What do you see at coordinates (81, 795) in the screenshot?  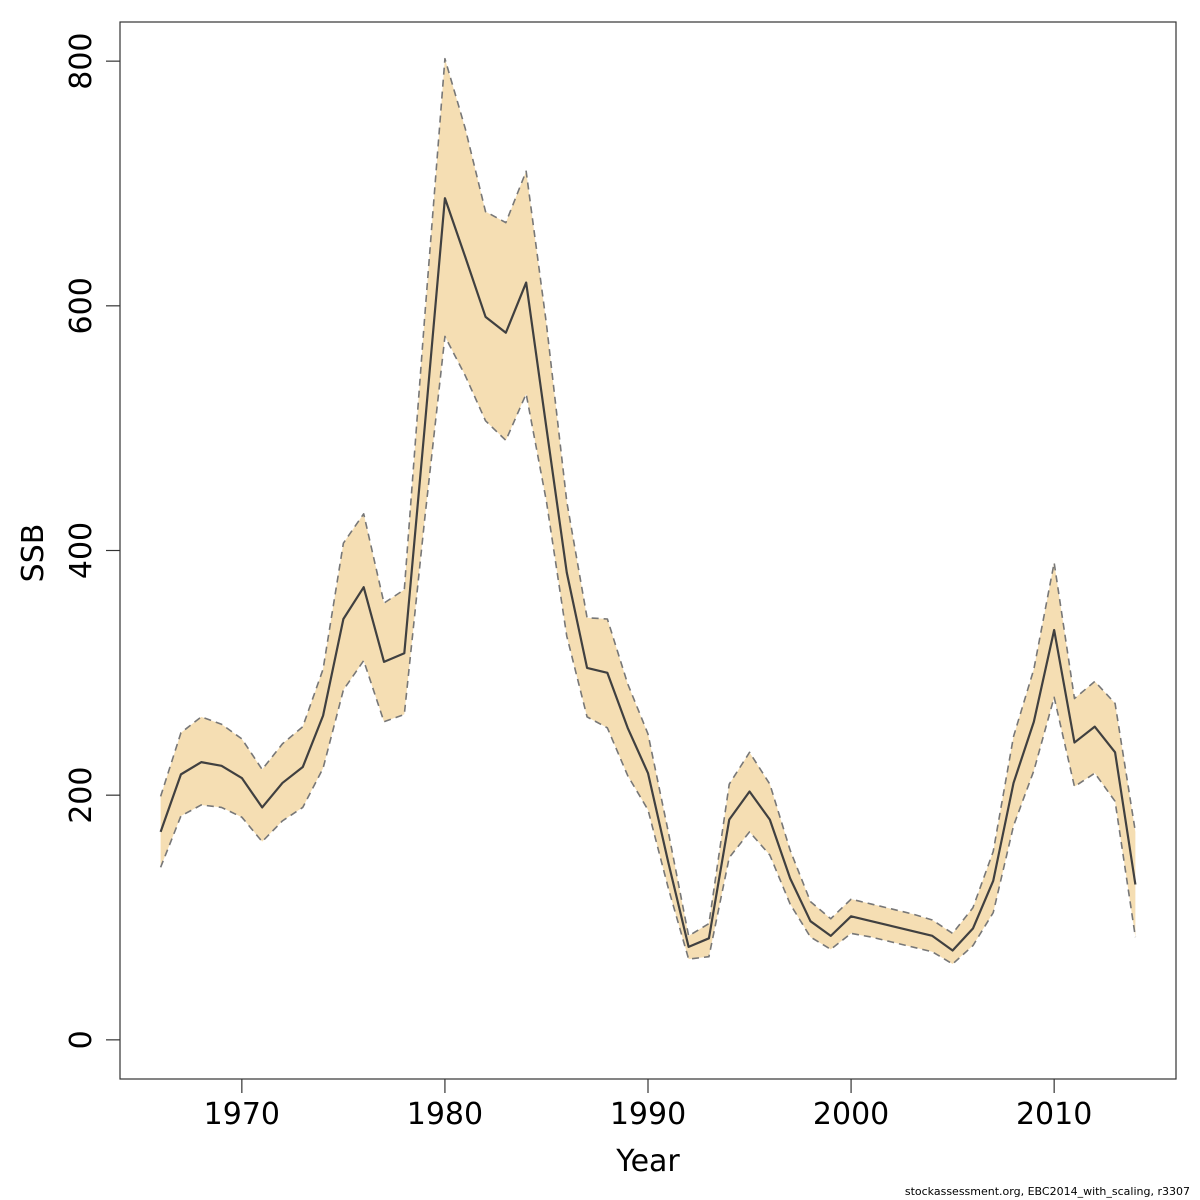 I see `y-tick-label: 200` at bounding box center [81, 795].